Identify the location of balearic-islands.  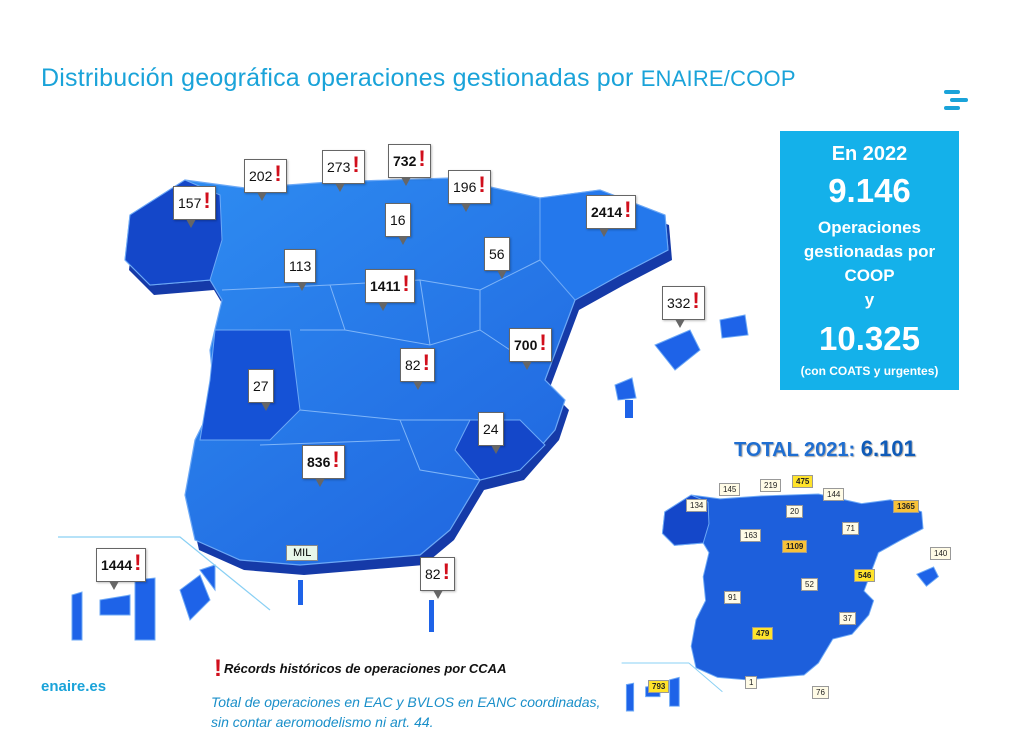
(681, 357).